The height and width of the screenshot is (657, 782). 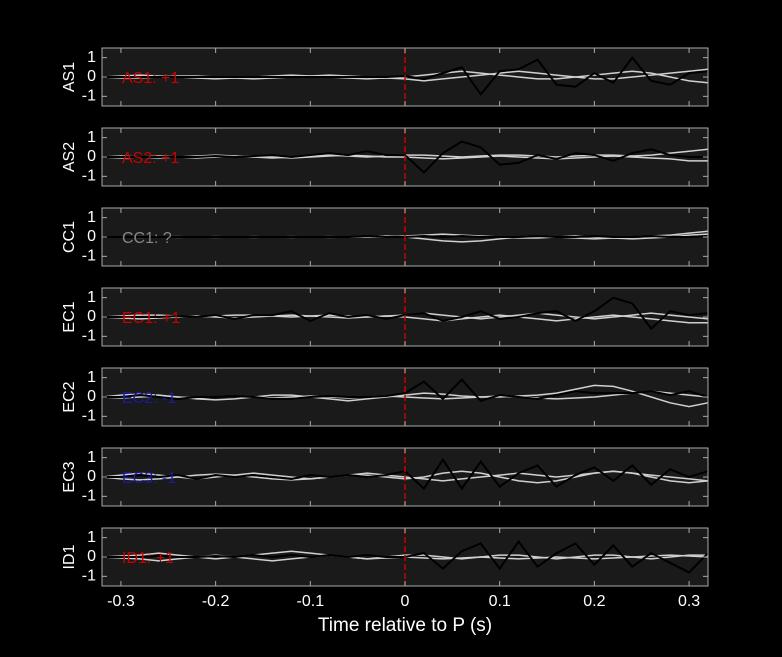 What do you see at coordinates (151, 318) in the screenshot?
I see `annotation: EC1: +1` at bounding box center [151, 318].